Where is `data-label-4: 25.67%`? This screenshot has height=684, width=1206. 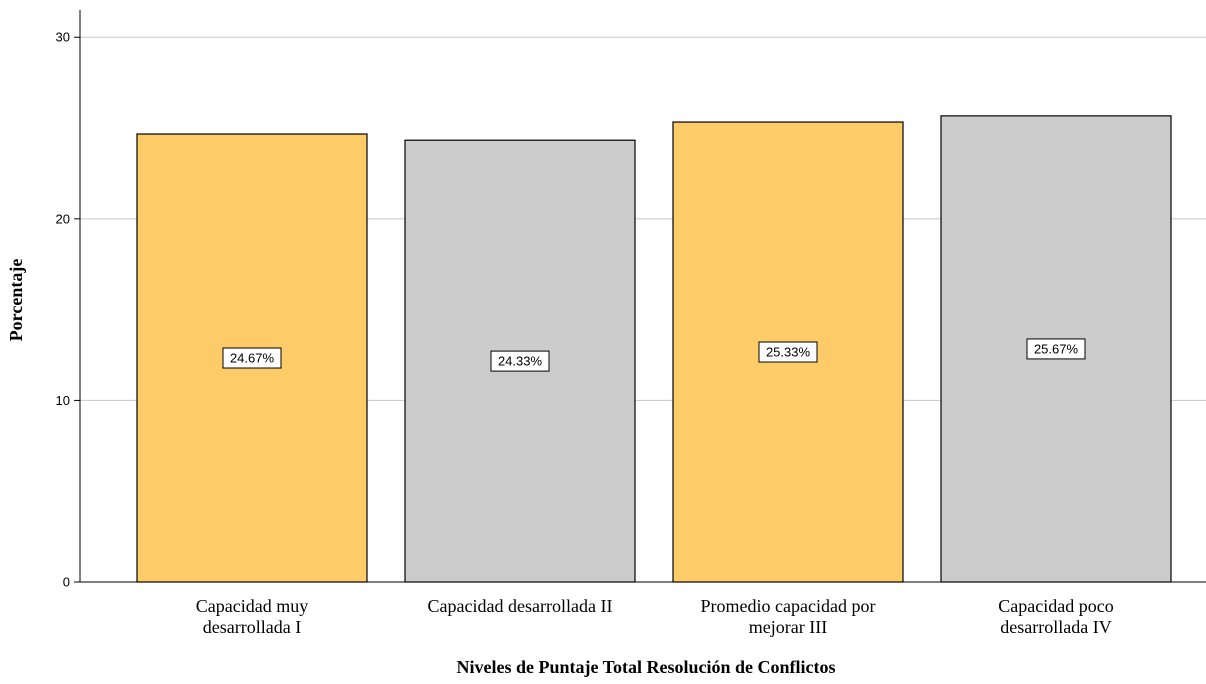 data-label-4: 25.67% is located at coordinates (1056, 349).